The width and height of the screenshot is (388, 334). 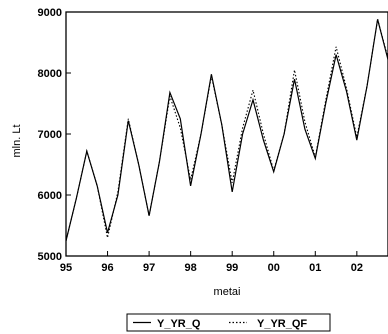 What do you see at coordinates (315, 268) in the screenshot?
I see `x-tick-label: 01` at bounding box center [315, 268].